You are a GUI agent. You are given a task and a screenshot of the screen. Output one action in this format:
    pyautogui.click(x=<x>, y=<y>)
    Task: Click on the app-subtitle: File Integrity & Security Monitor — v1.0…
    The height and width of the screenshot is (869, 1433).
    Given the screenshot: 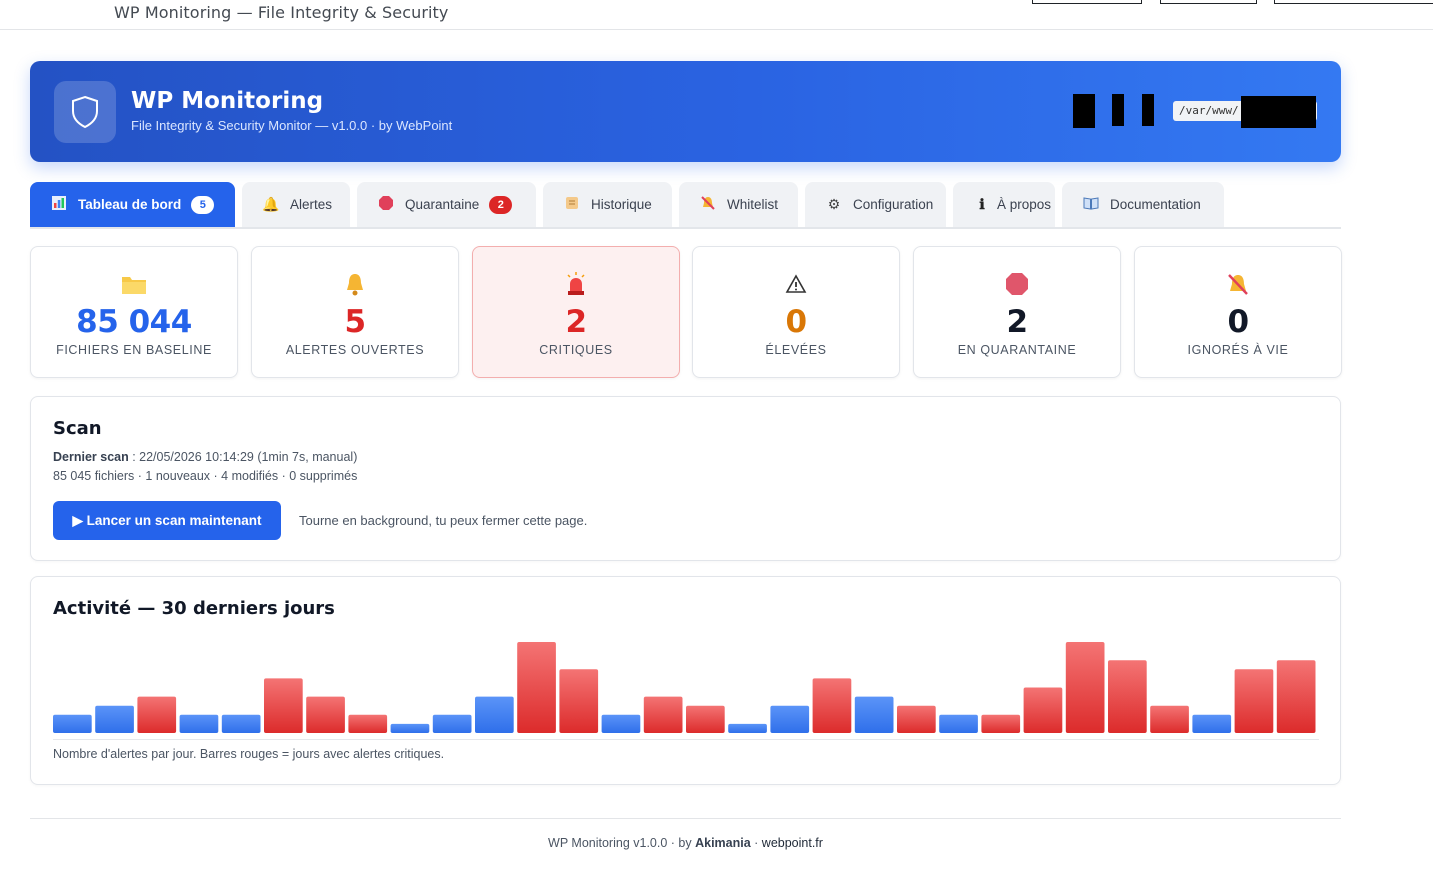 What is the action you would take?
    pyautogui.click(x=292, y=125)
    